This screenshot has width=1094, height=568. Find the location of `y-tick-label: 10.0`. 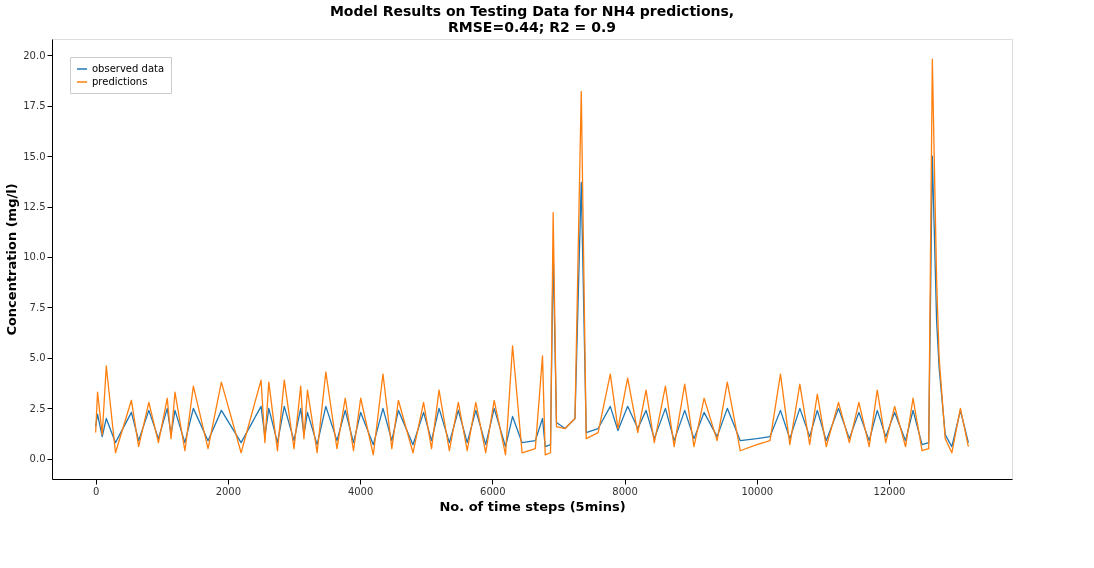

y-tick-label: 10.0 is located at coordinates (34, 257).